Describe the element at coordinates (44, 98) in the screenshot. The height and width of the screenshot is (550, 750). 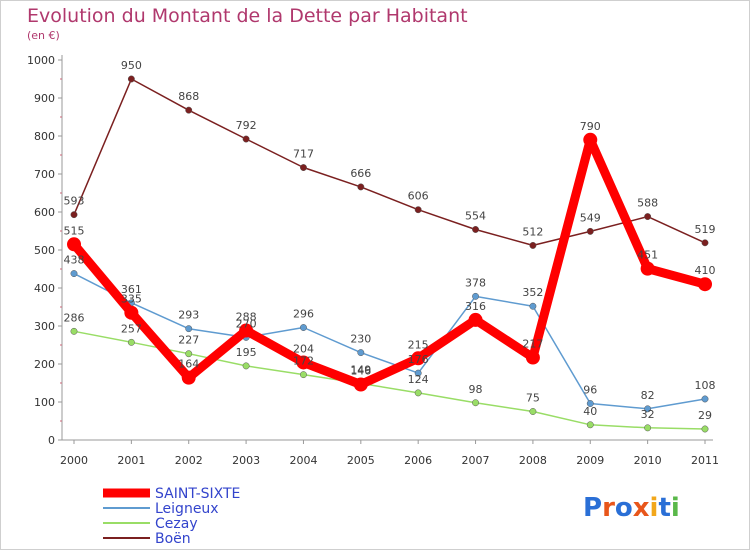
I see `y-tick-label: 900` at that location.